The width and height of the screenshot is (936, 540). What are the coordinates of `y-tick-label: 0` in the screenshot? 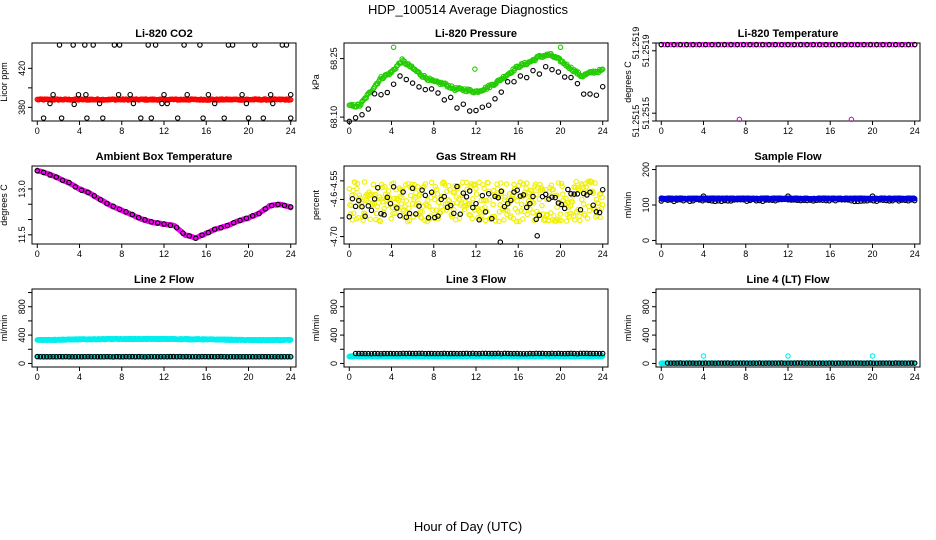 It's located at (22, 363).